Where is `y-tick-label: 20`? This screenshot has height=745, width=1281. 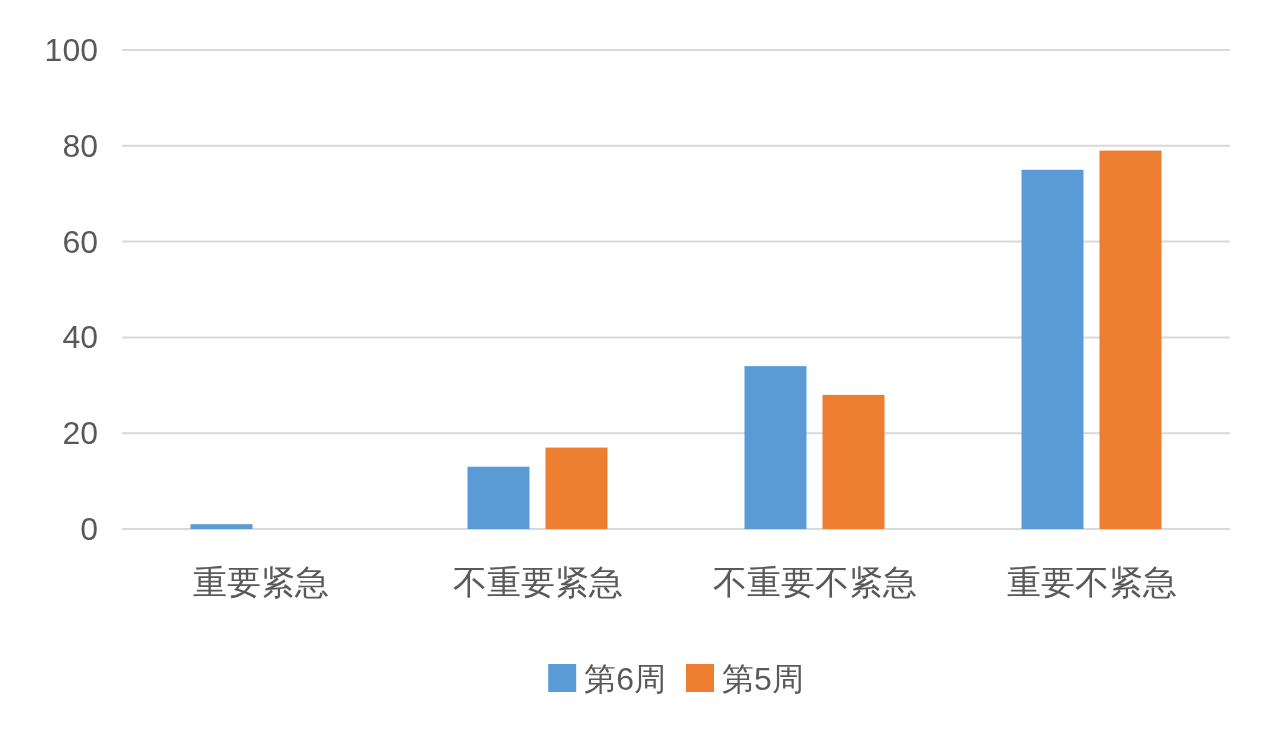
y-tick-label: 20 is located at coordinates (80, 433).